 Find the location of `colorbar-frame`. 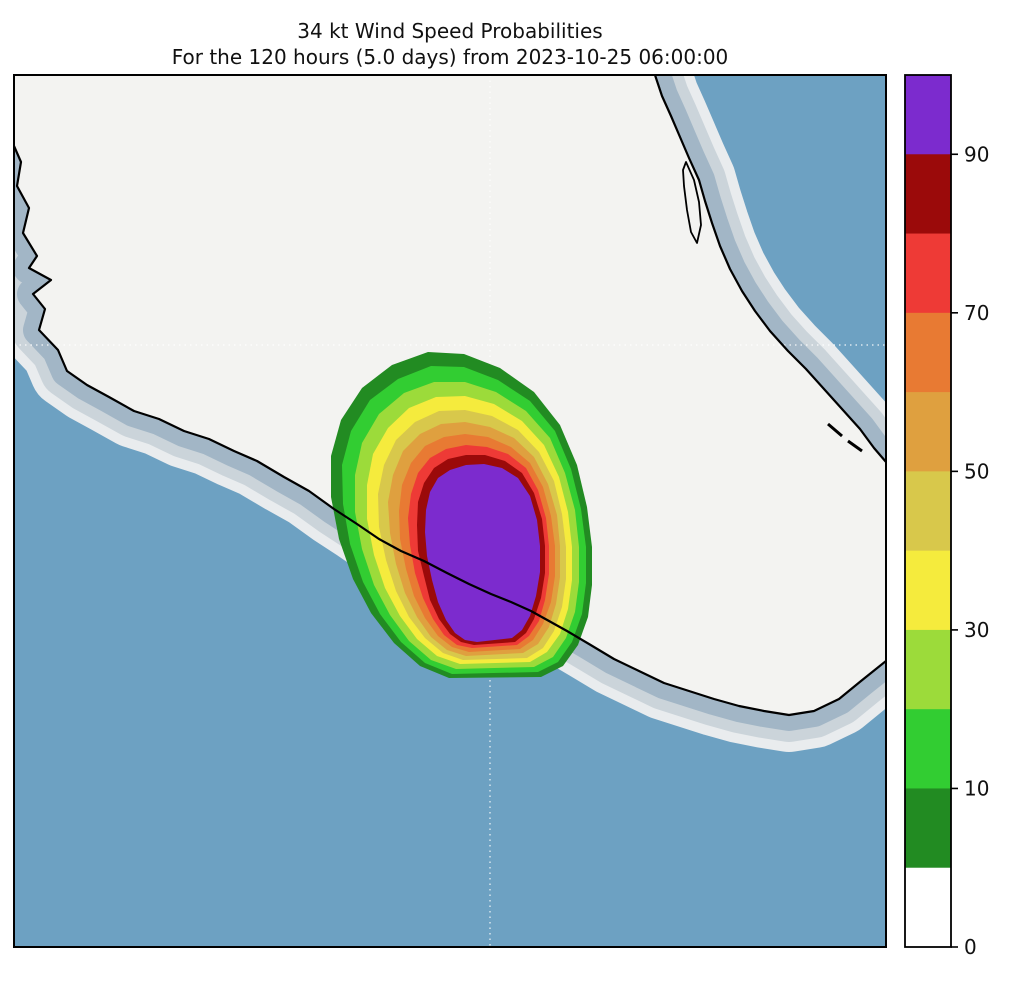

colorbar-frame is located at coordinates (928, 511).